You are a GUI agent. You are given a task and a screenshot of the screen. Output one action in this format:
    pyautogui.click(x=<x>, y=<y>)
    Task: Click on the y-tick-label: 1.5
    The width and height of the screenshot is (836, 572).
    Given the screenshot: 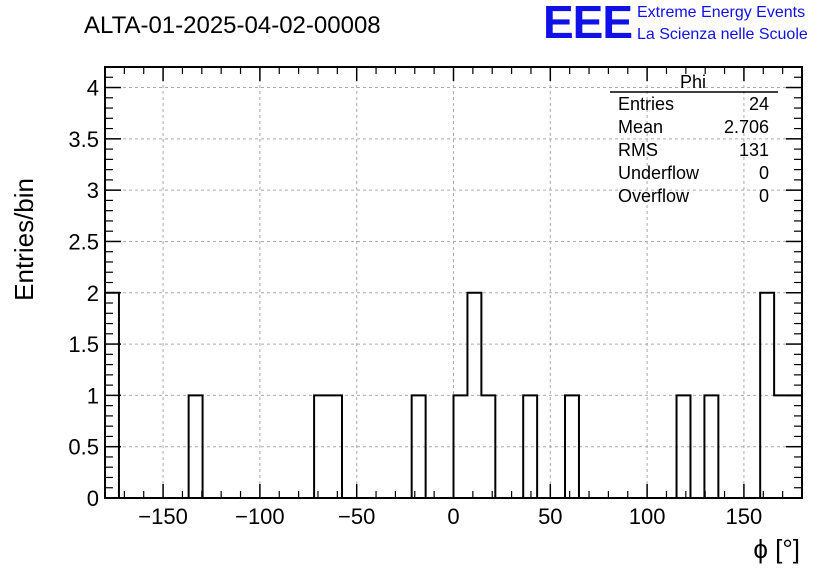 What is the action you would take?
    pyautogui.click(x=83, y=344)
    